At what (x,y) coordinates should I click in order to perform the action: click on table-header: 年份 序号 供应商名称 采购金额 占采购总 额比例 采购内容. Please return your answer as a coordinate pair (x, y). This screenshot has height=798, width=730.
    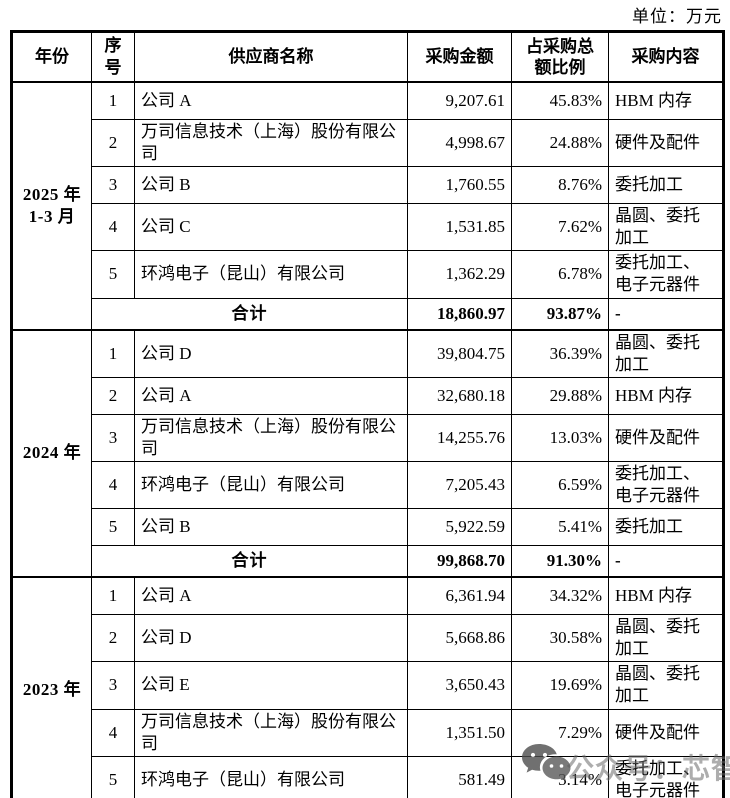
    Looking at the image, I should click on (367, 57).